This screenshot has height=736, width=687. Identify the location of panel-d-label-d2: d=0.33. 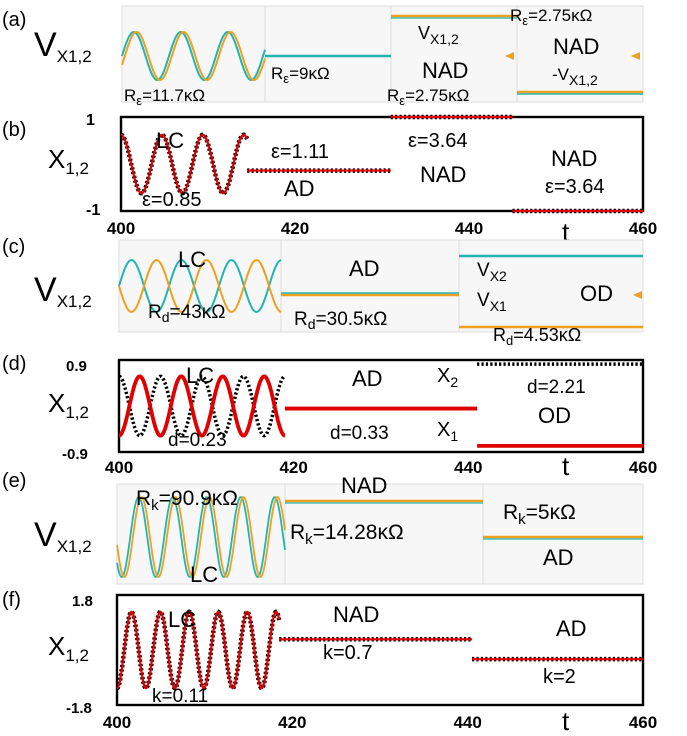
(359, 433).